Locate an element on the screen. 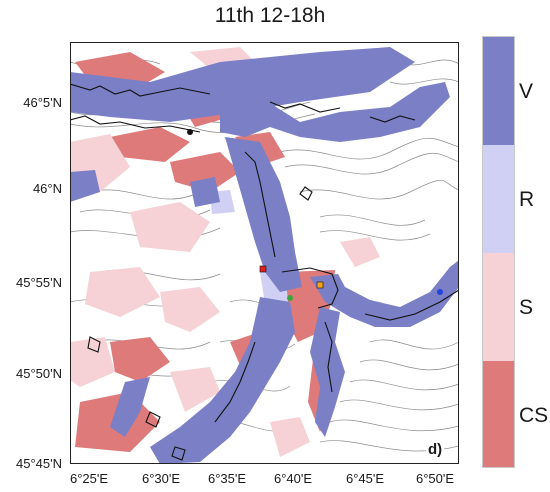 Image resolution: width=550 pixels, height=492 pixels. lon-label-6-35: 6°35'E is located at coordinates (227, 478).